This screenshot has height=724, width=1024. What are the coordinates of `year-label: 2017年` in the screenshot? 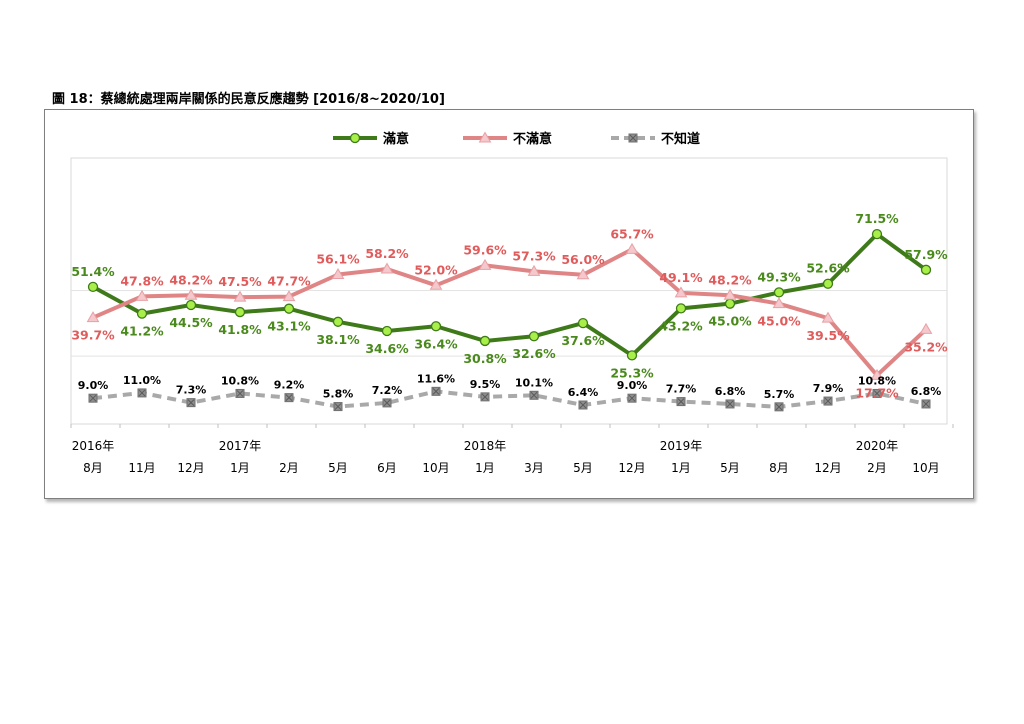 It's located at (240, 446).